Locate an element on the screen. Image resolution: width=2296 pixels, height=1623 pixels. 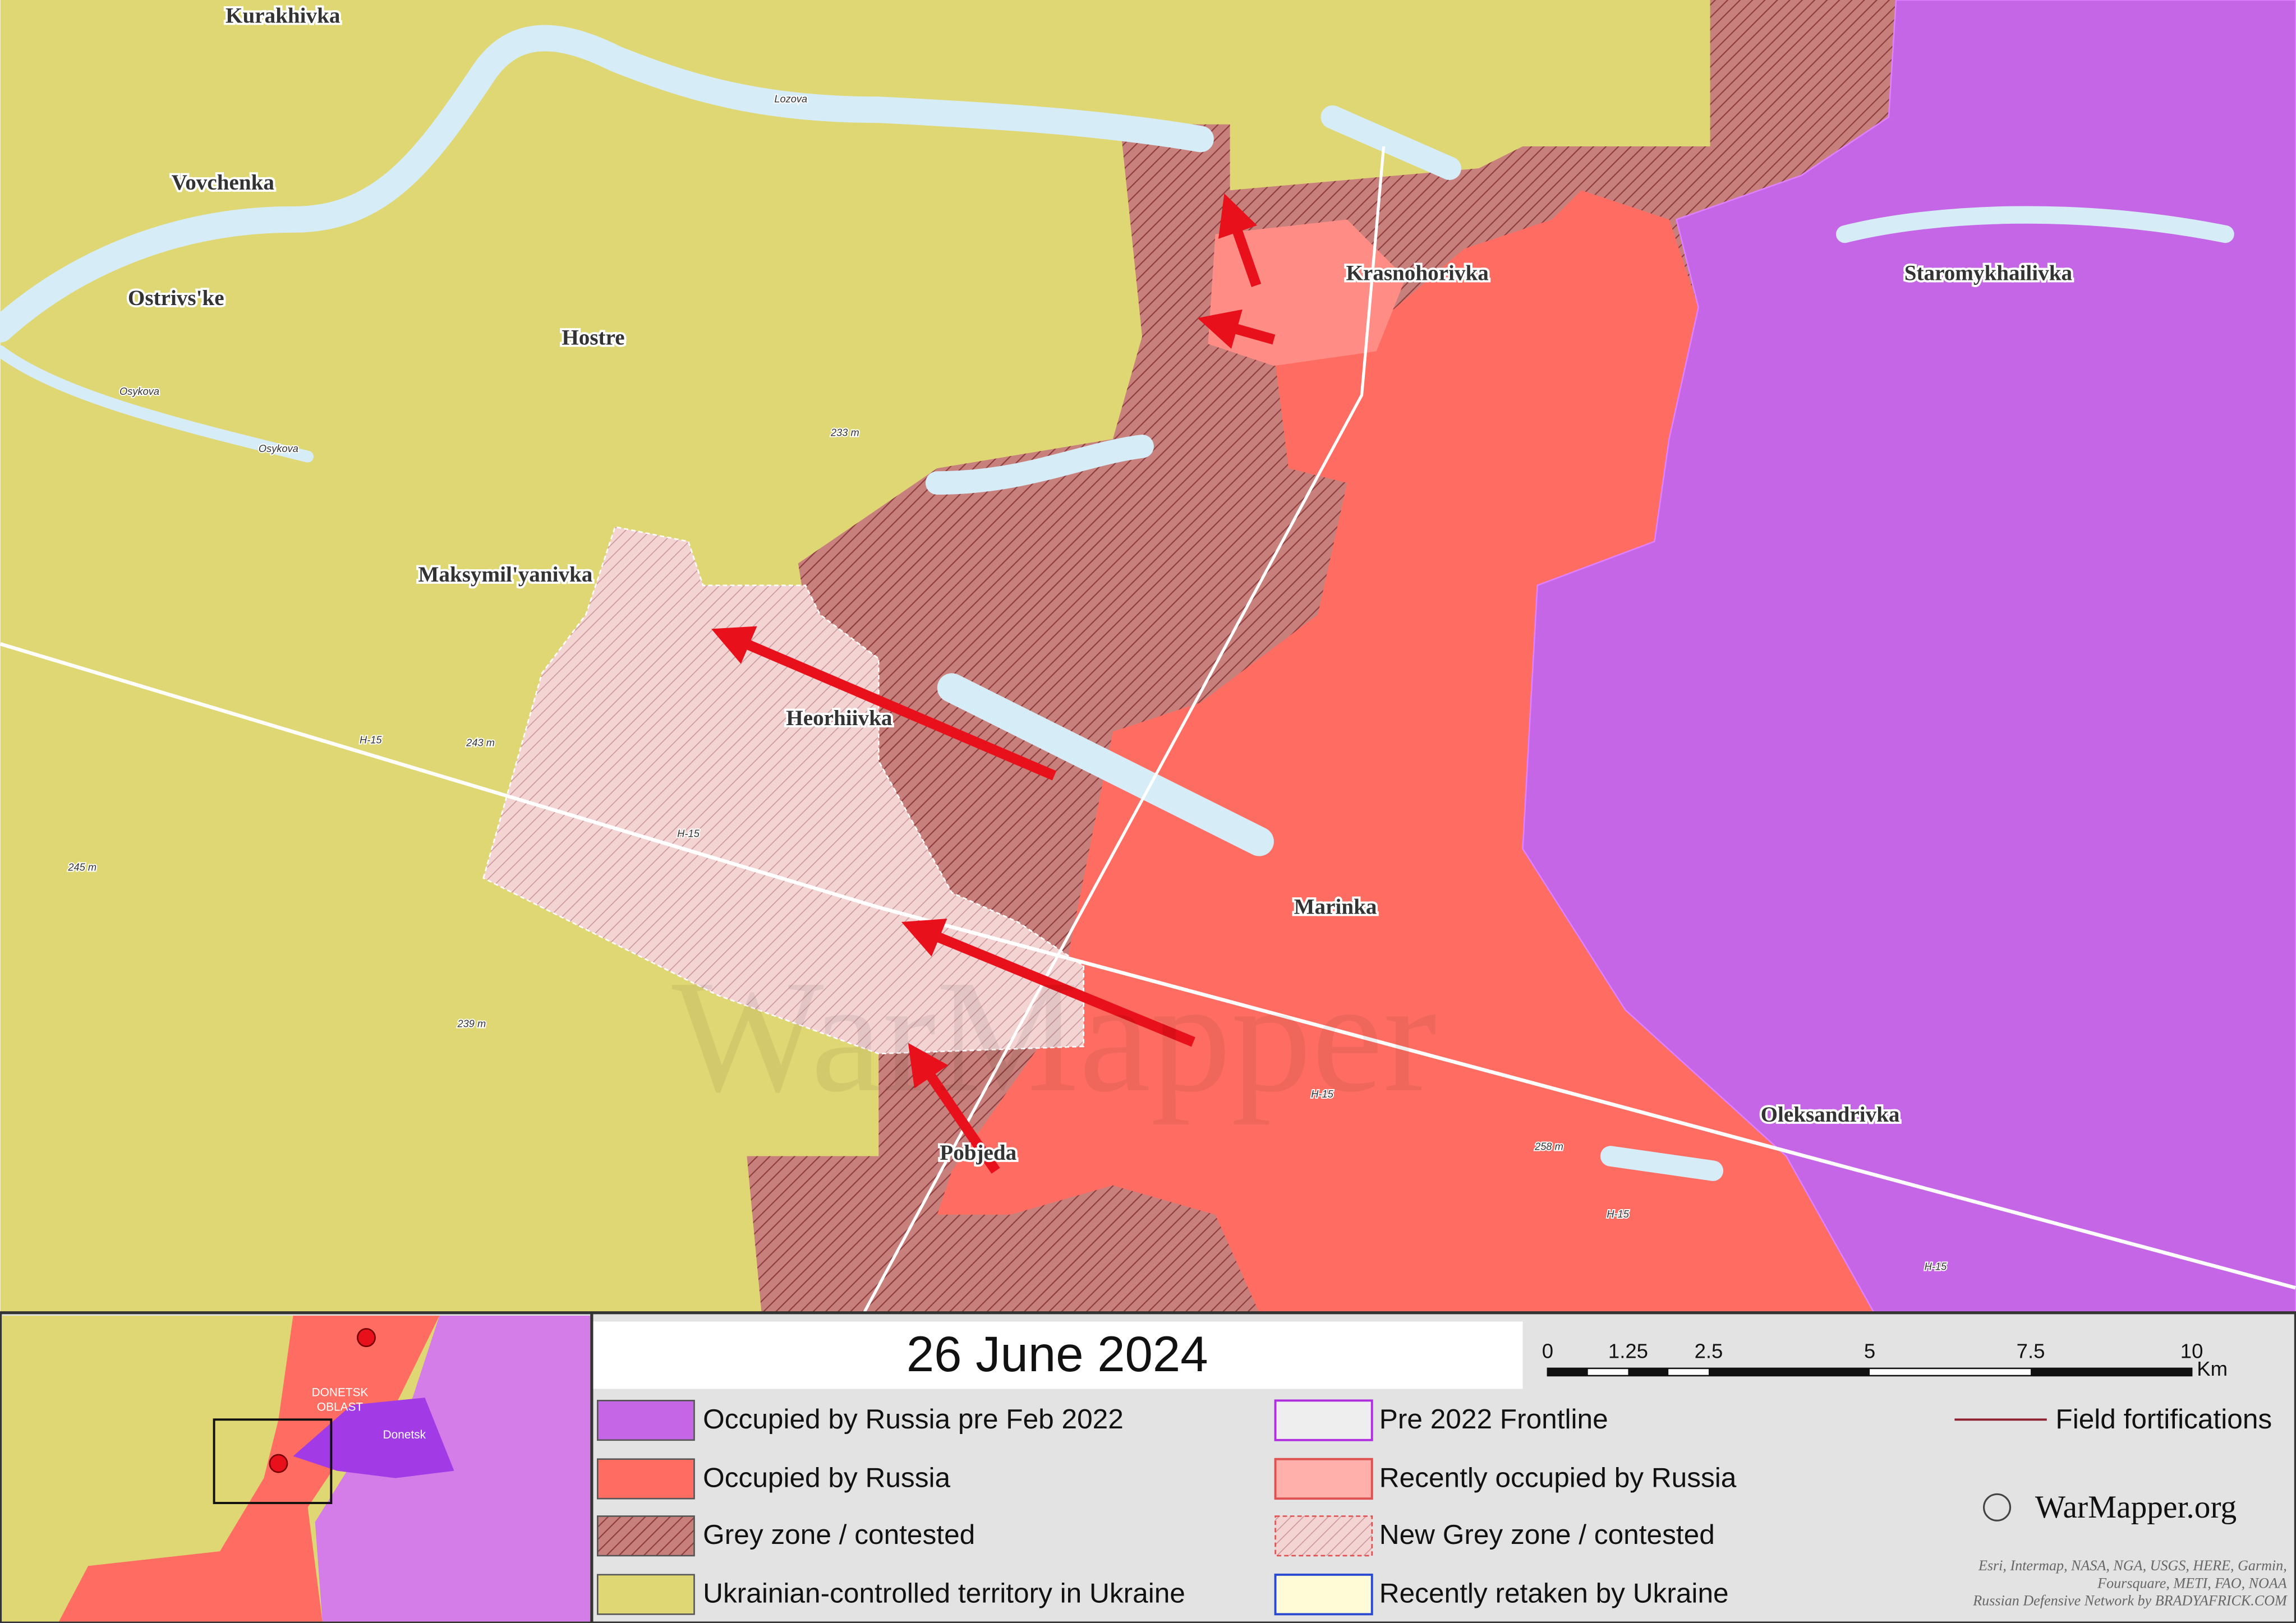
legend-label: Occupied by Russia pre Feb 2022 is located at coordinates (913, 1419).